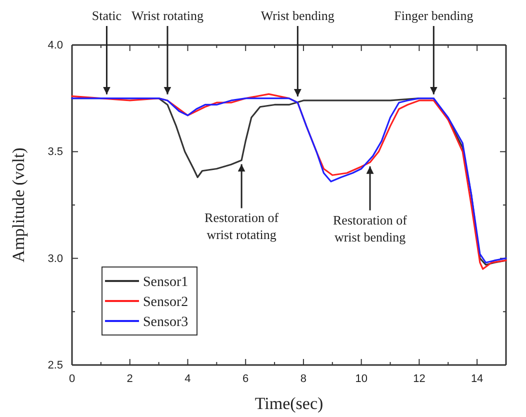 The width and height of the screenshot is (526, 417). I want to click on legend-label: Sensor3, so click(165, 322).